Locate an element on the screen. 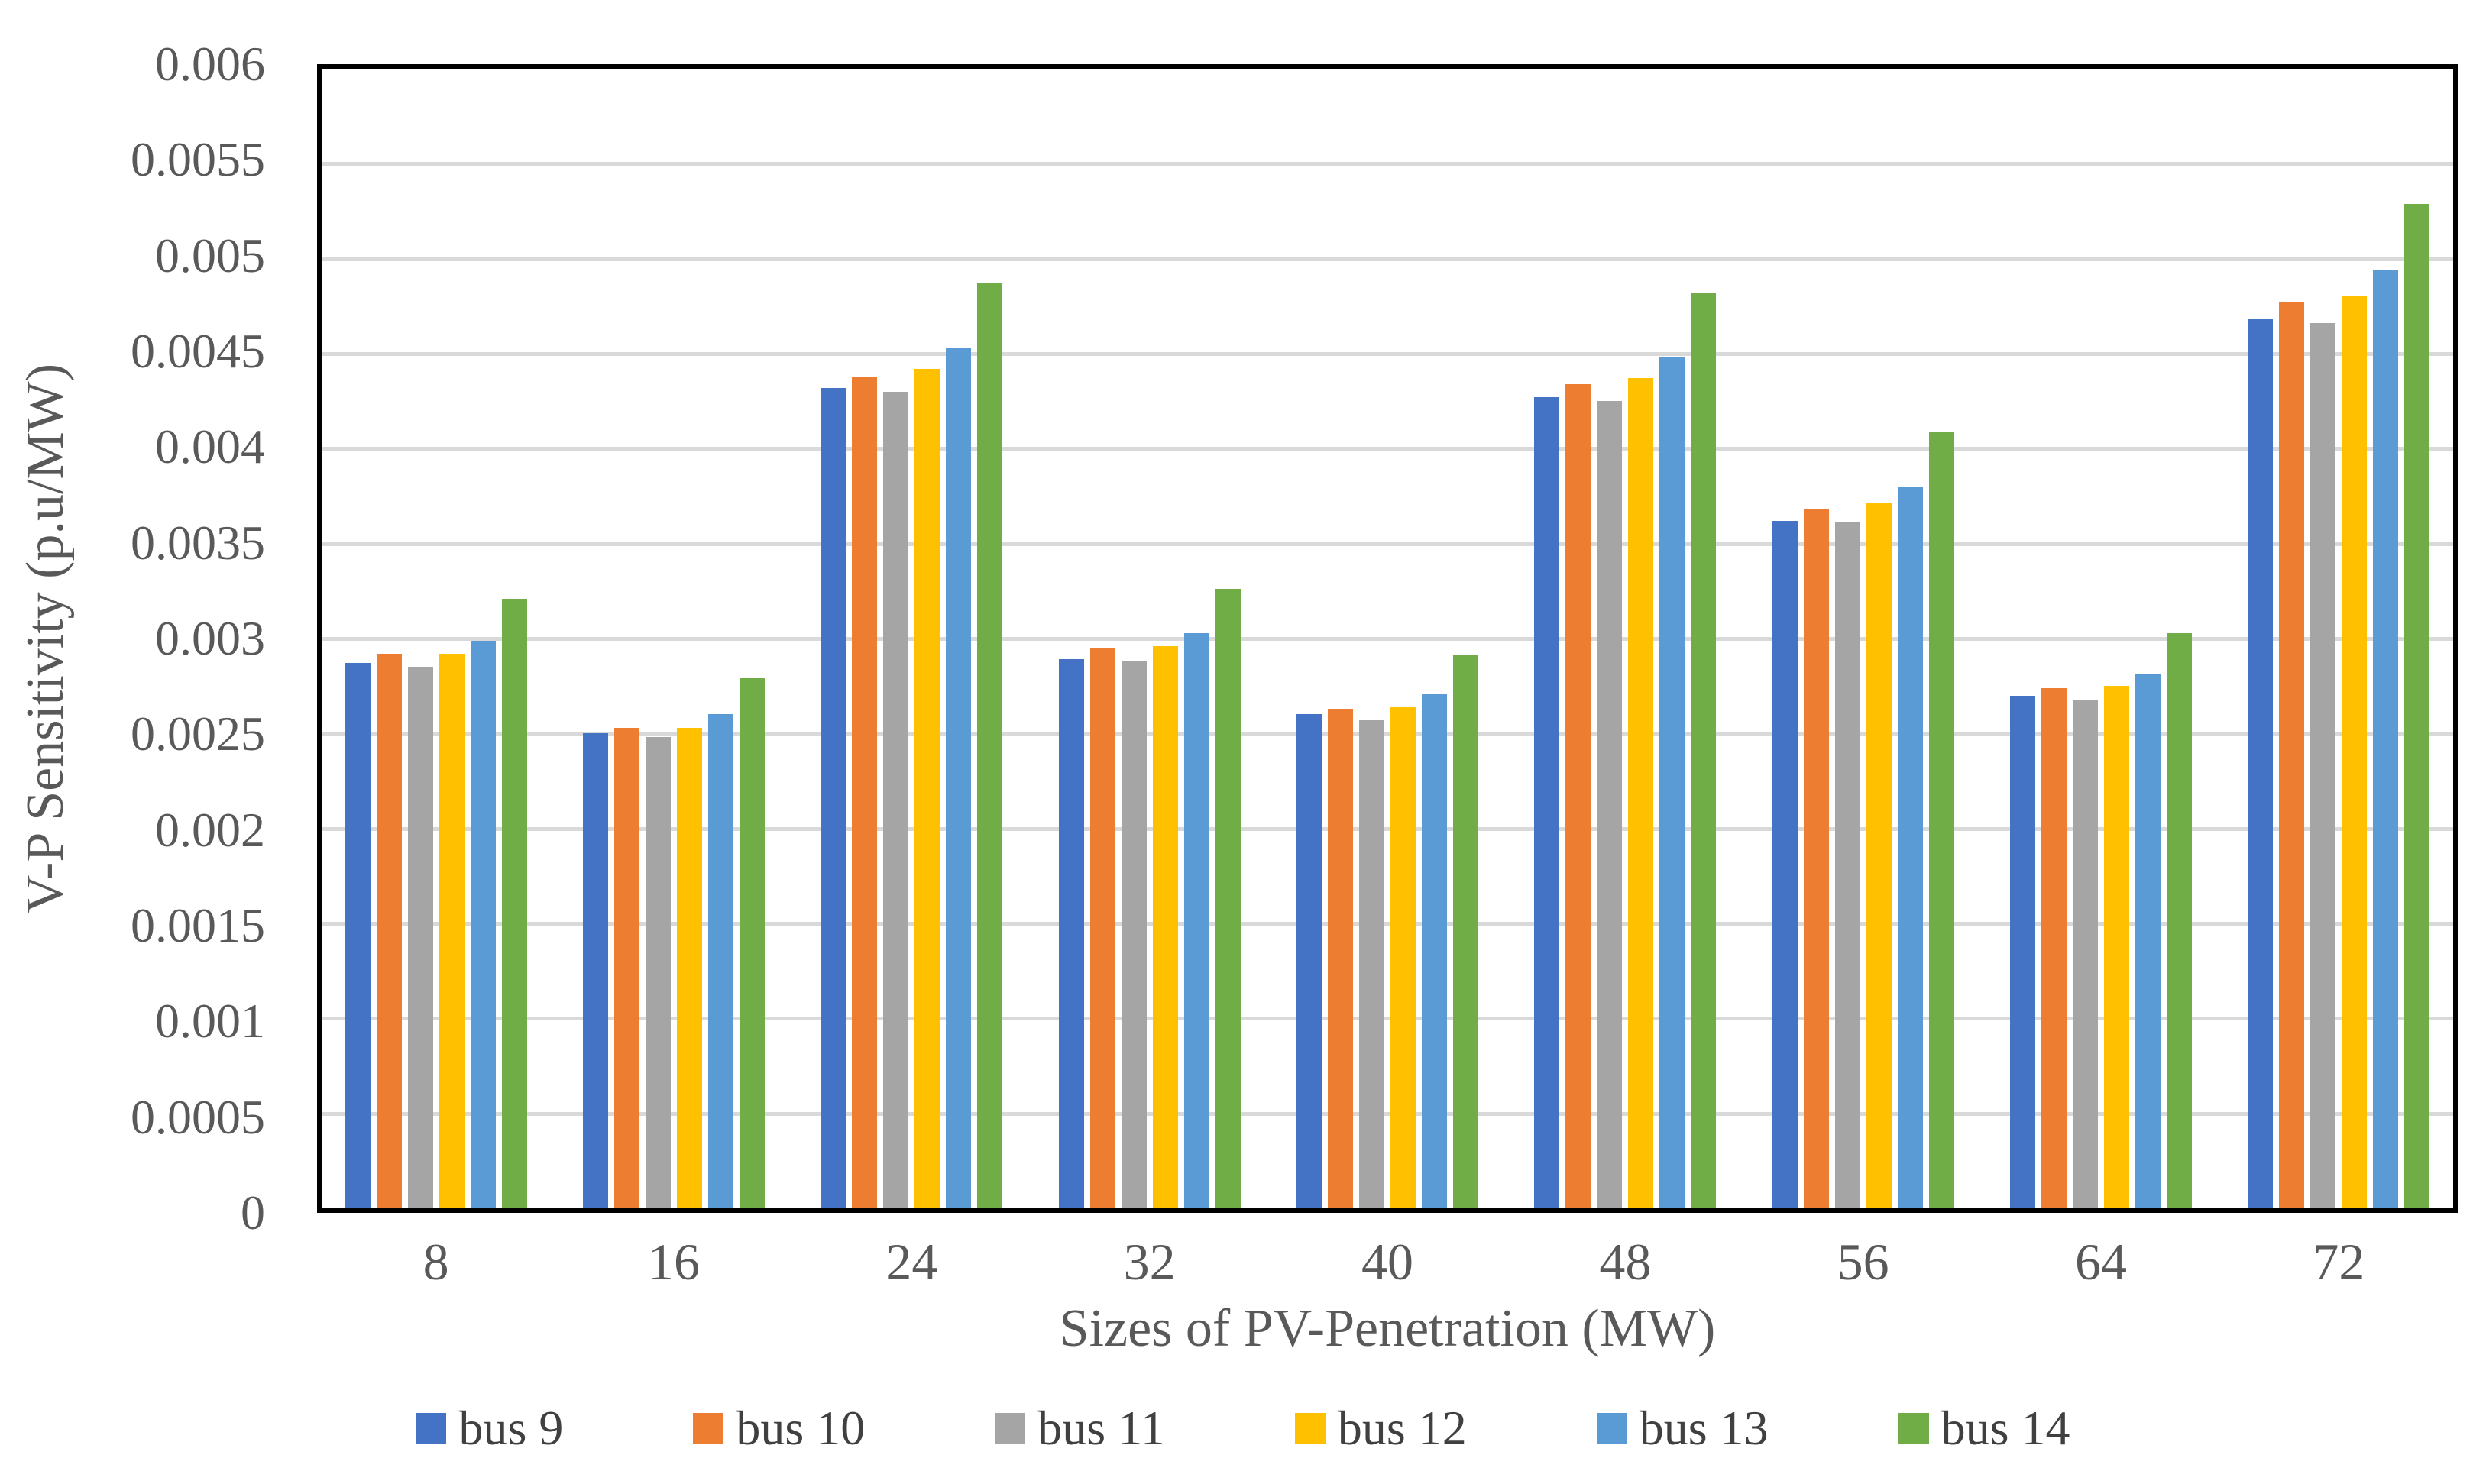 This screenshot has width=2486, height=1484. legend-label: bus 12 is located at coordinates (1402, 1428).